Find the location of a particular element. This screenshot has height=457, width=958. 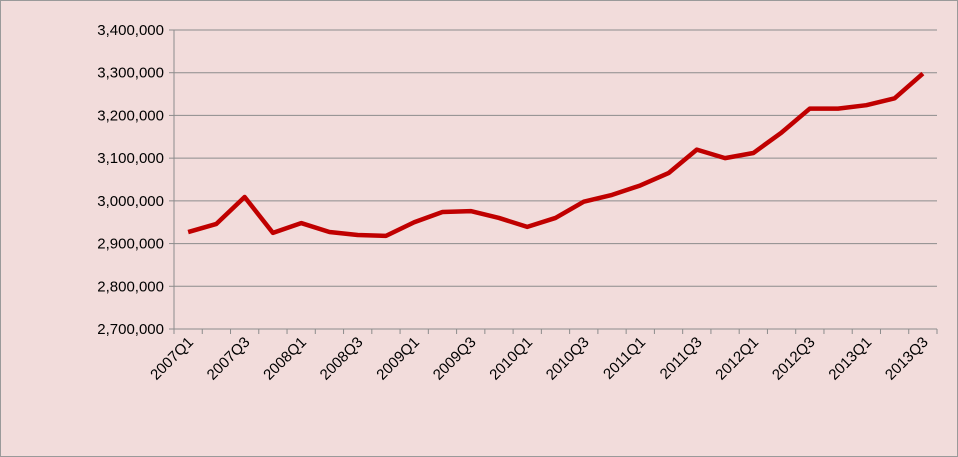

y-tick-label: 3,300,000 is located at coordinates (130, 73).